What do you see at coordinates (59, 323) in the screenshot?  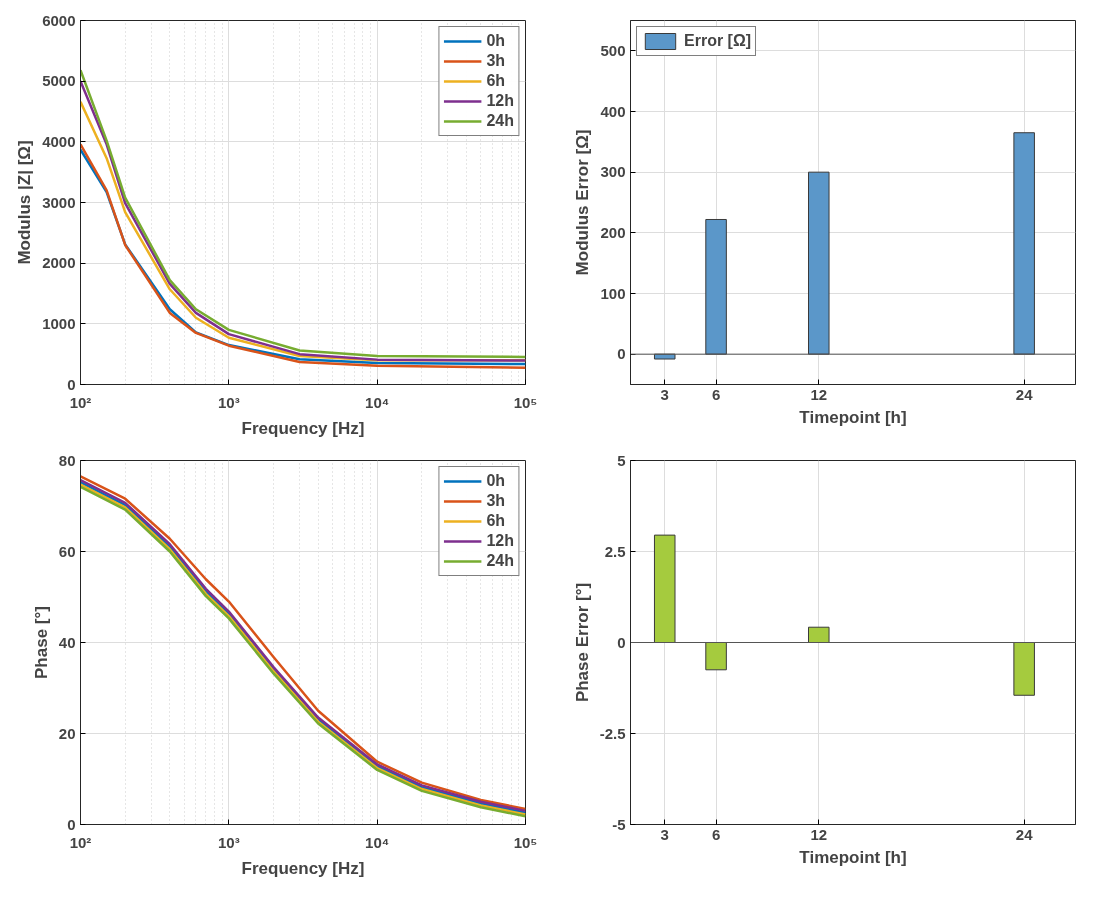 I see `y-tick-label: 1000` at bounding box center [59, 323].